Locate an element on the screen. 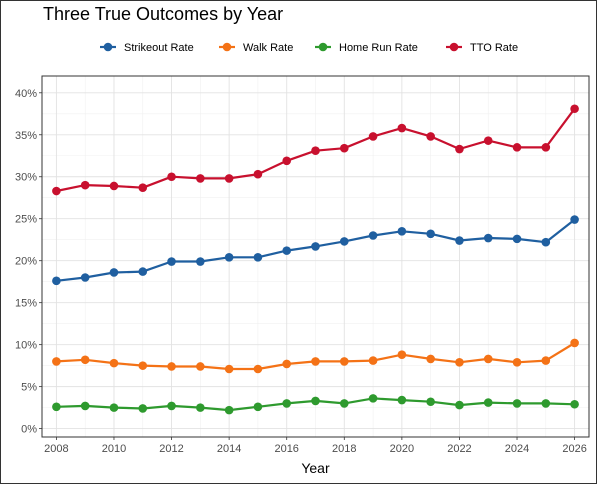  x-tick-label: 2020 is located at coordinates (402, 449).